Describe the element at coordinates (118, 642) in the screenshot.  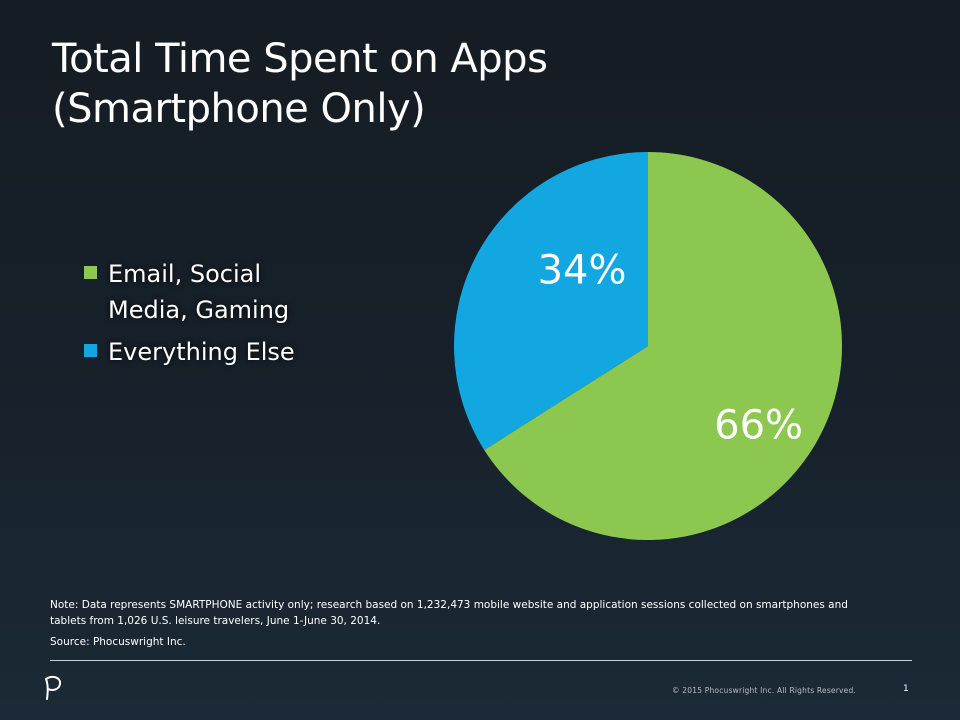
I see `source-text: Source: Phocuswright Inc.` at that location.